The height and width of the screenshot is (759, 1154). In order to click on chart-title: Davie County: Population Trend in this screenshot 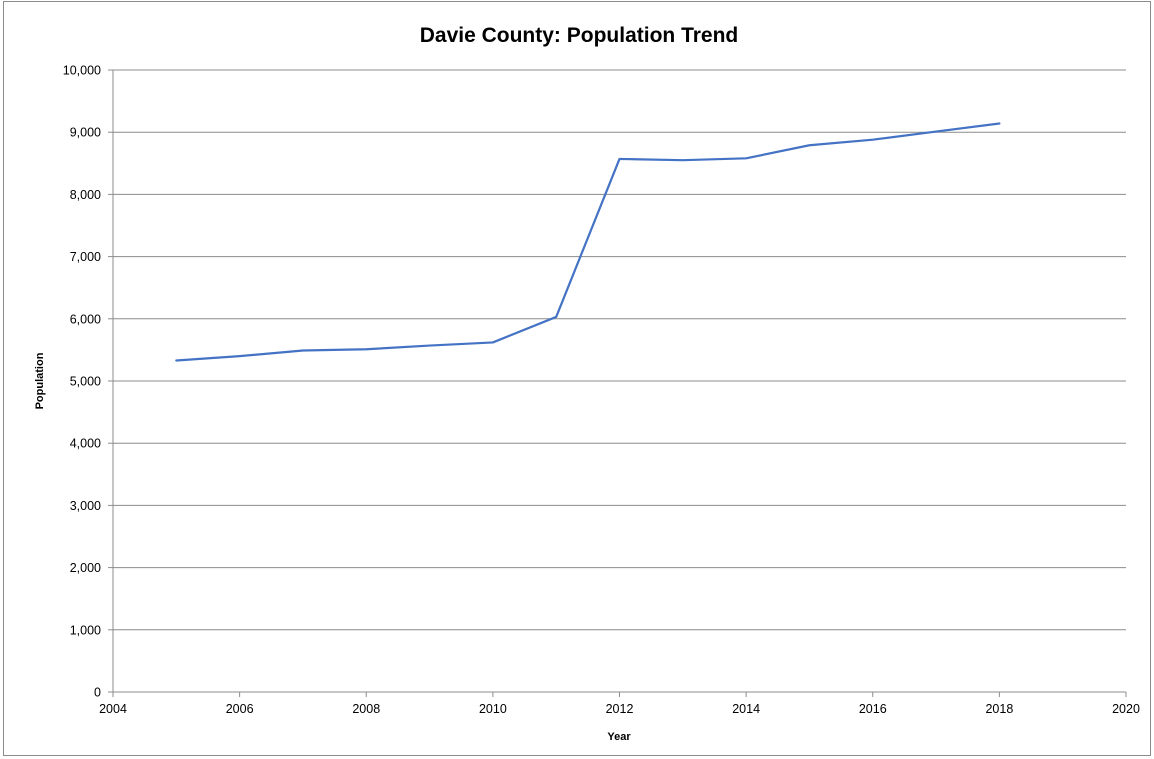, I will do `click(579, 35)`.